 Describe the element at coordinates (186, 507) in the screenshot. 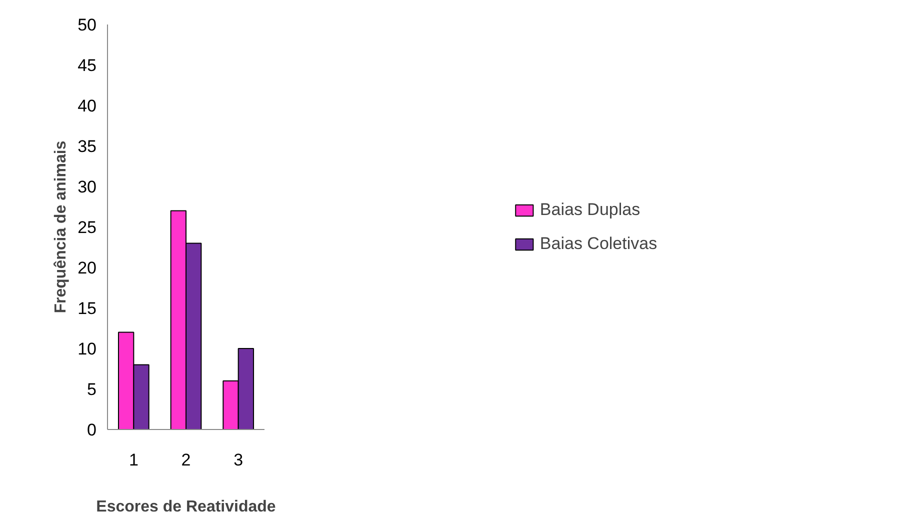

I see `x-axis-title: Escores de Reatividade` at that location.